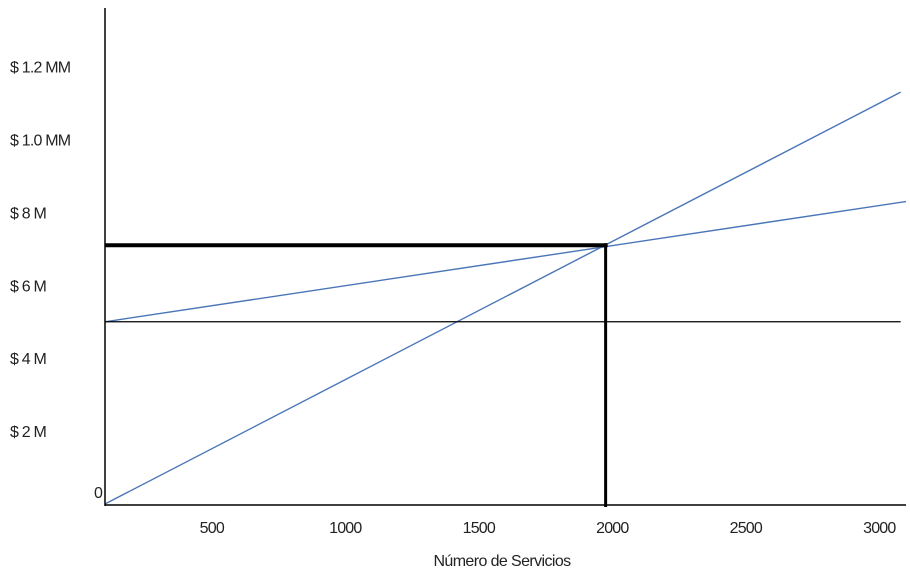 Image resolution: width=910 pixels, height=575 pixels. I want to click on y-tick-label: $ 1.0 MM, so click(40, 141).